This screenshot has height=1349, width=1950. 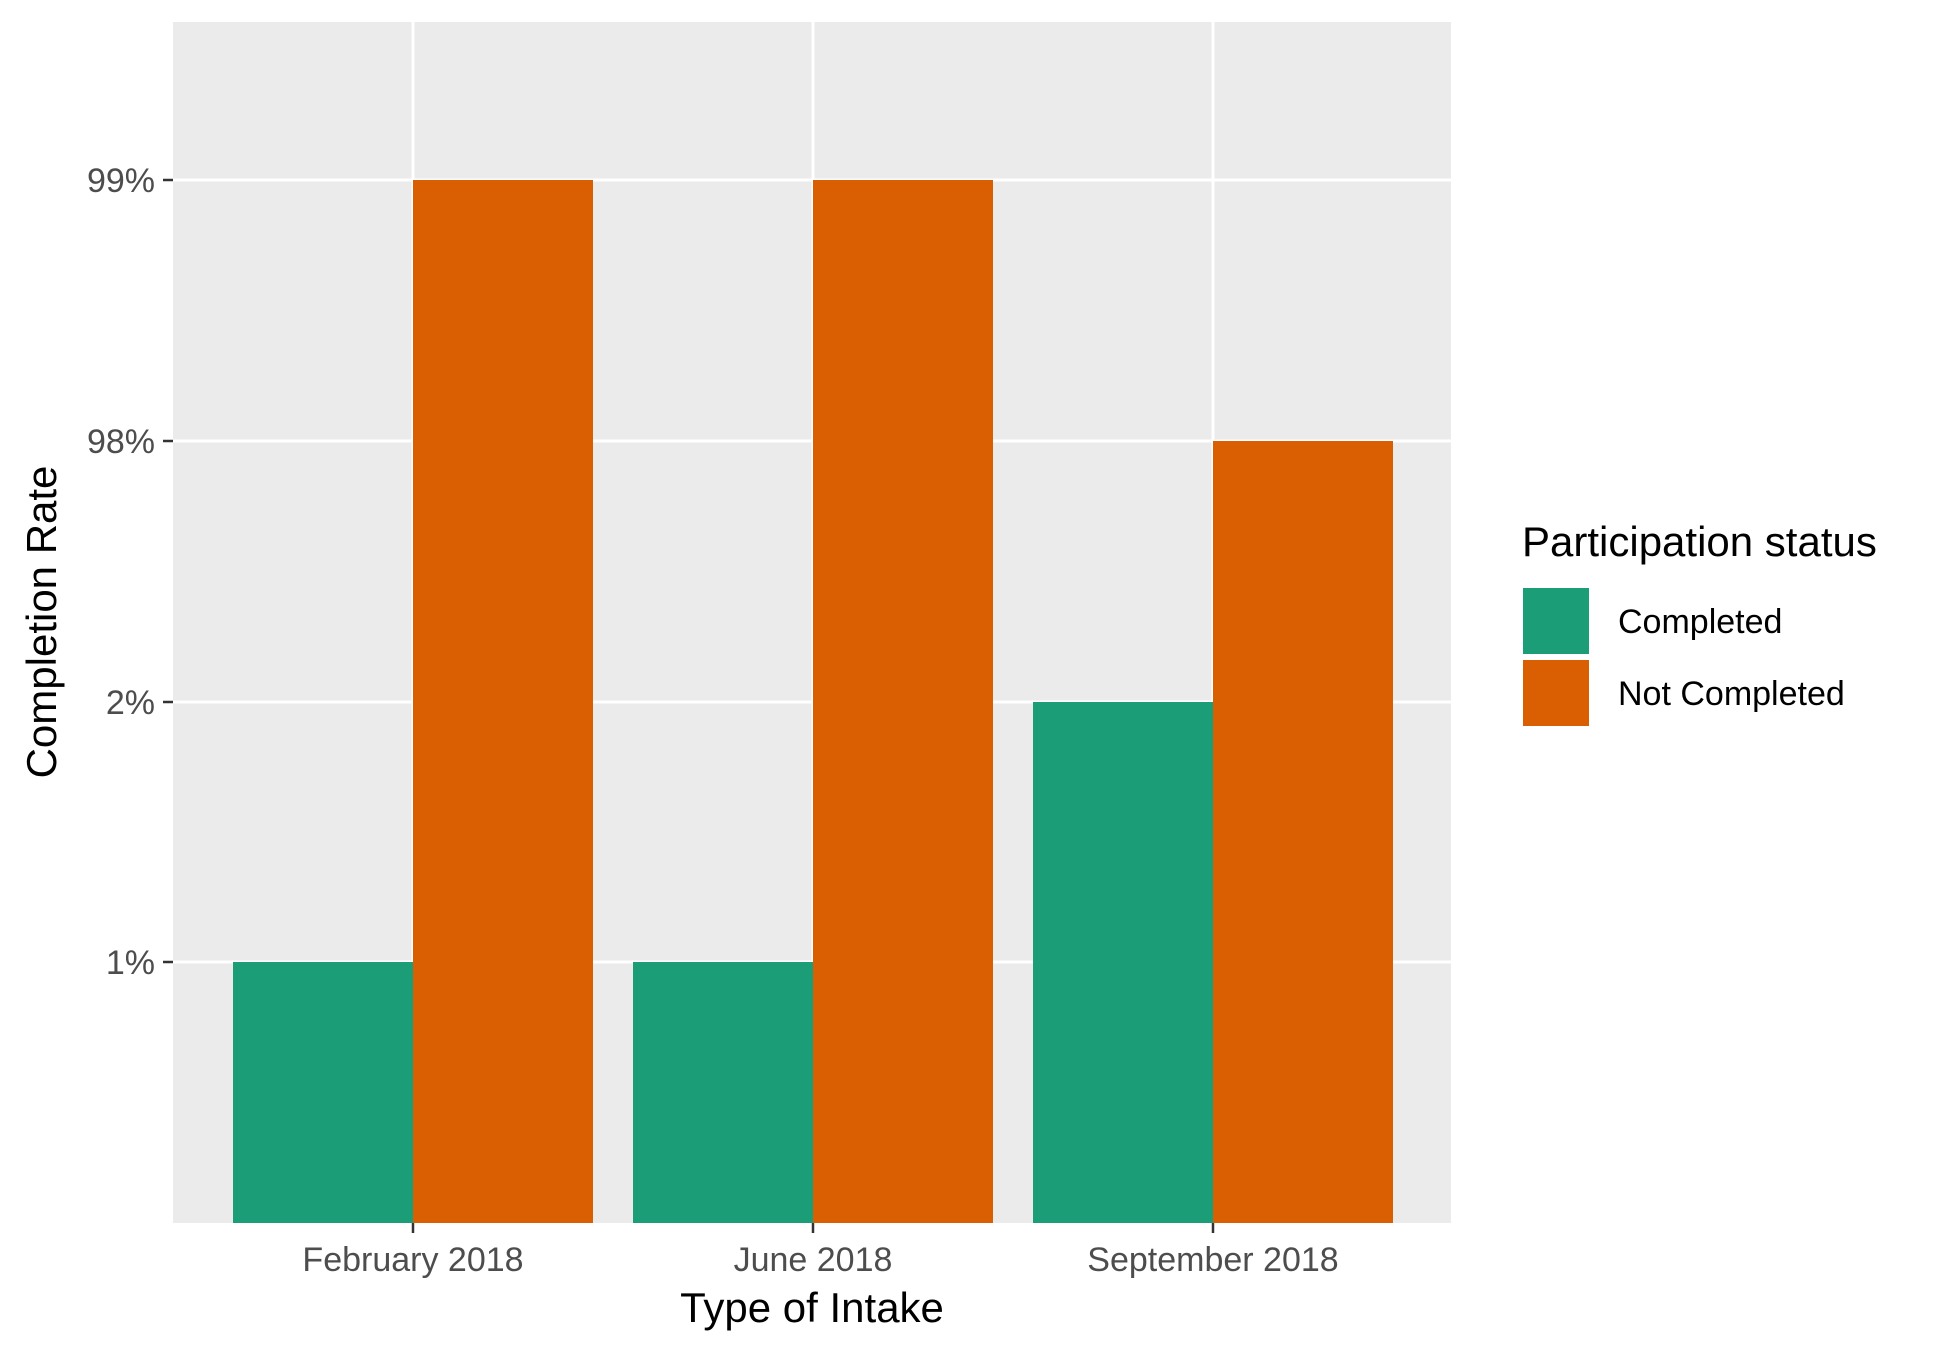 I want to click on legend-items: Completed Not Completed, so click(x=1683, y=657).